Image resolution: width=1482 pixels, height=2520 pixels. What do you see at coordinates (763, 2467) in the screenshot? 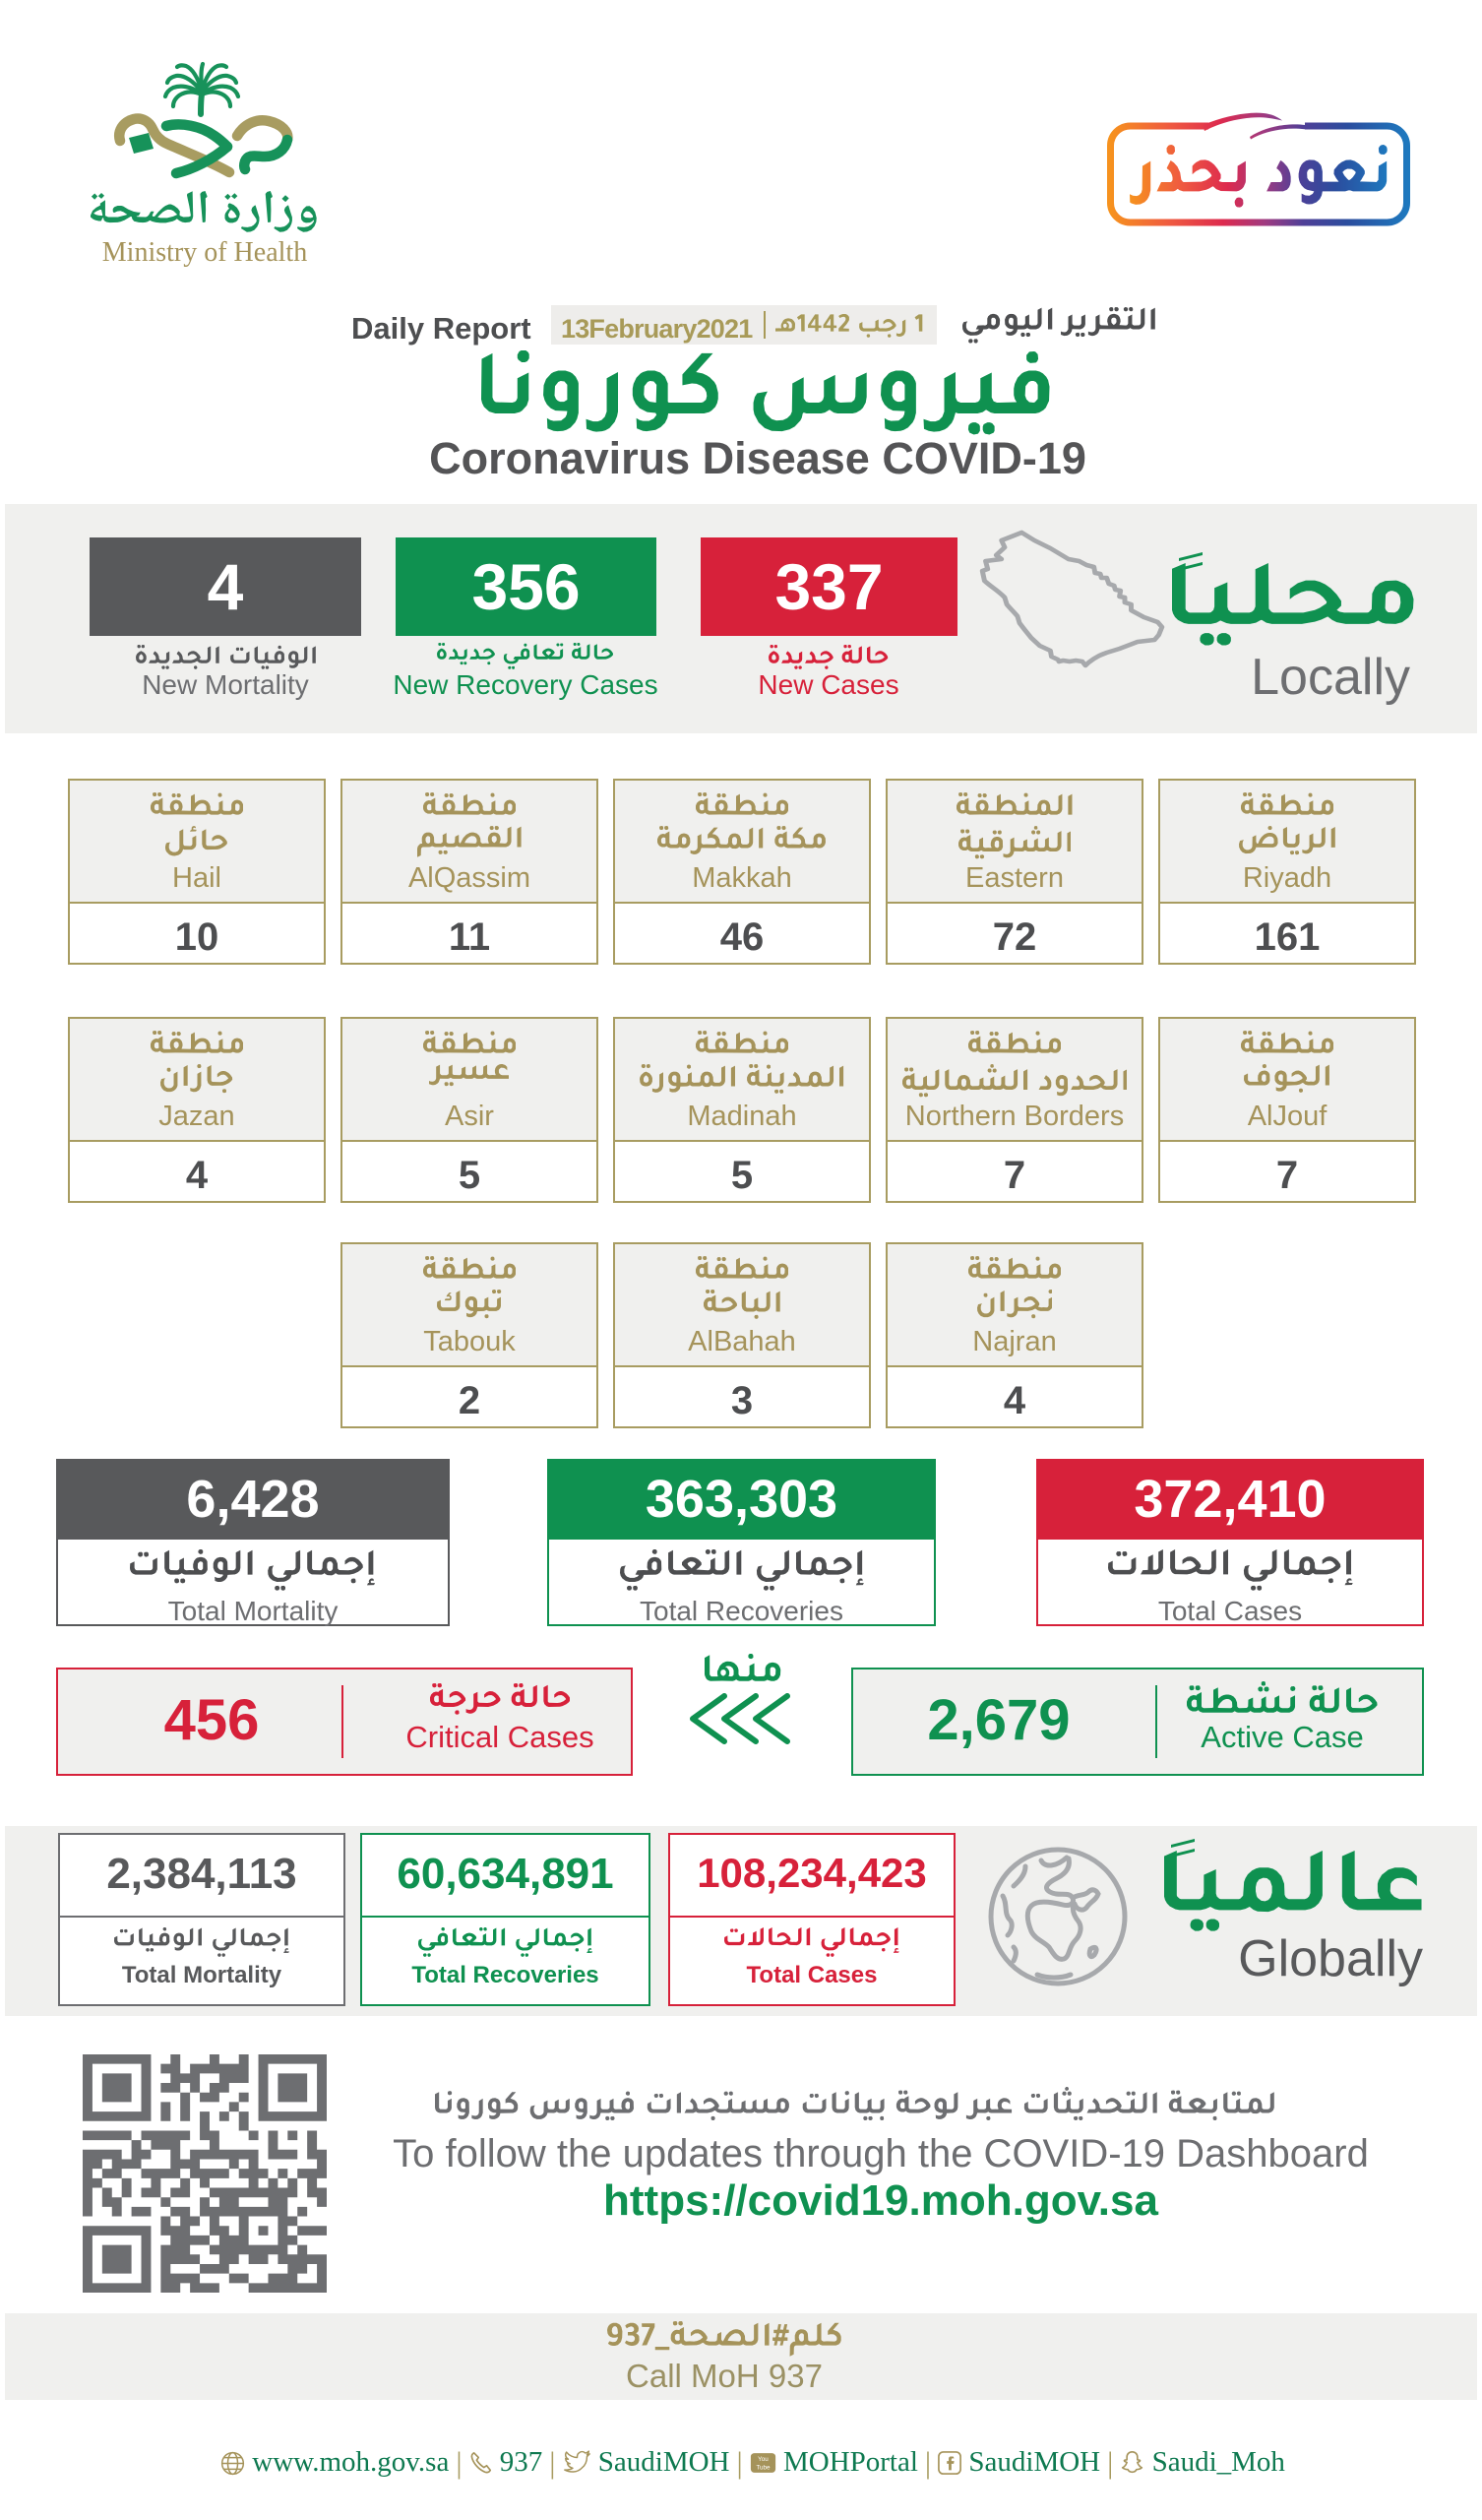
I see `svg-text: Tube` at bounding box center [763, 2467].